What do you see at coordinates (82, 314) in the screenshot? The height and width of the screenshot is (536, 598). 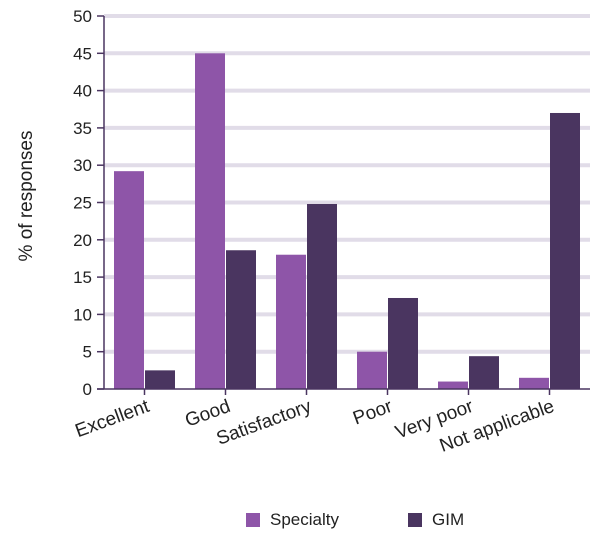 I see `y-tick-label: 10` at bounding box center [82, 314].